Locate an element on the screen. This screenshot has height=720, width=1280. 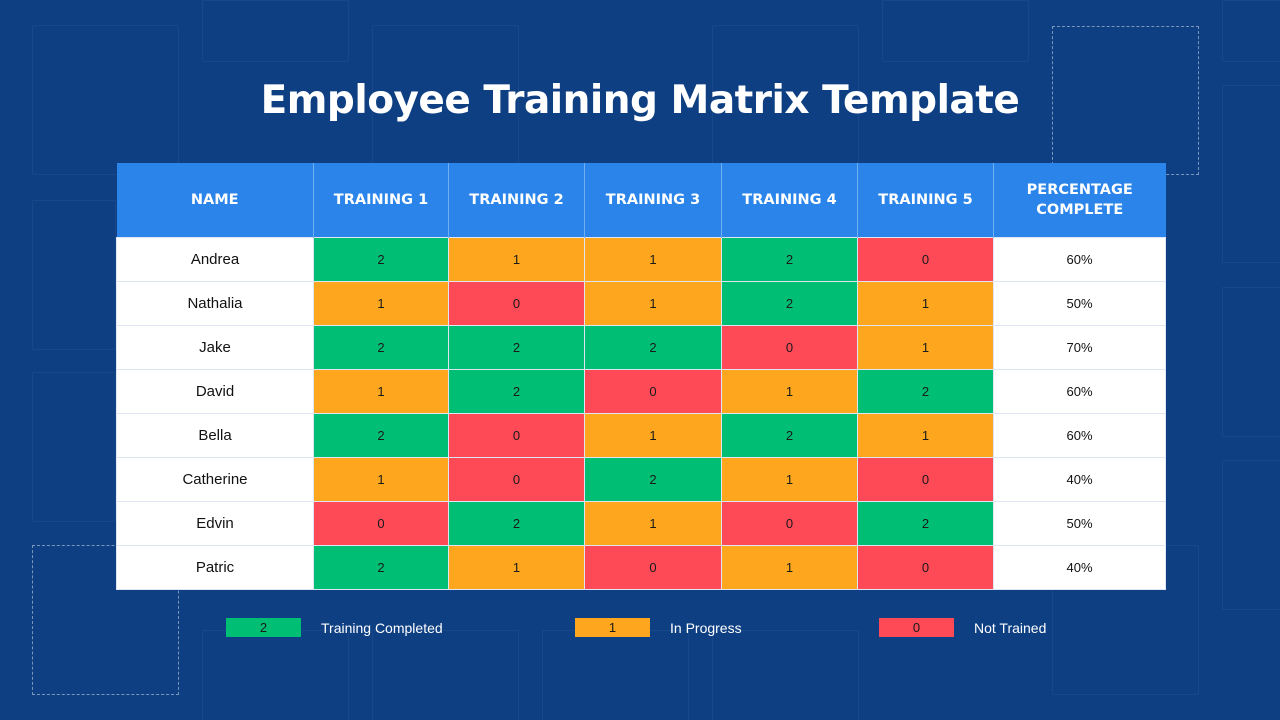
employee-name: Jake is located at coordinates (215, 347).